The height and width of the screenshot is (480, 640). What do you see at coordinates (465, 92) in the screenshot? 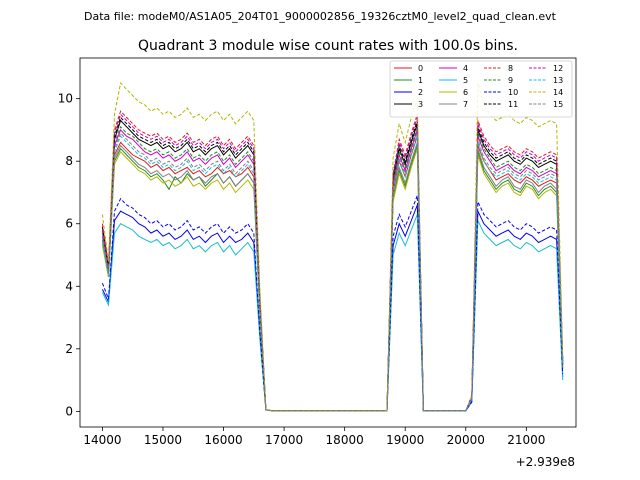
I see `legend-label-6: 6` at bounding box center [465, 92].